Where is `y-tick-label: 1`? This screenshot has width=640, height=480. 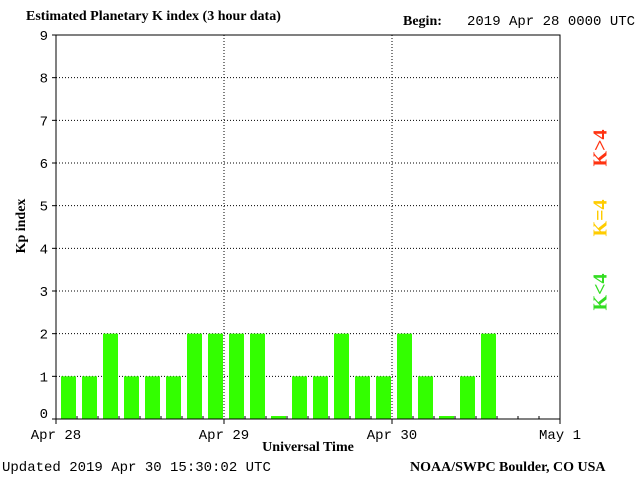 y-tick-label: 1 is located at coordinates (44, 378).